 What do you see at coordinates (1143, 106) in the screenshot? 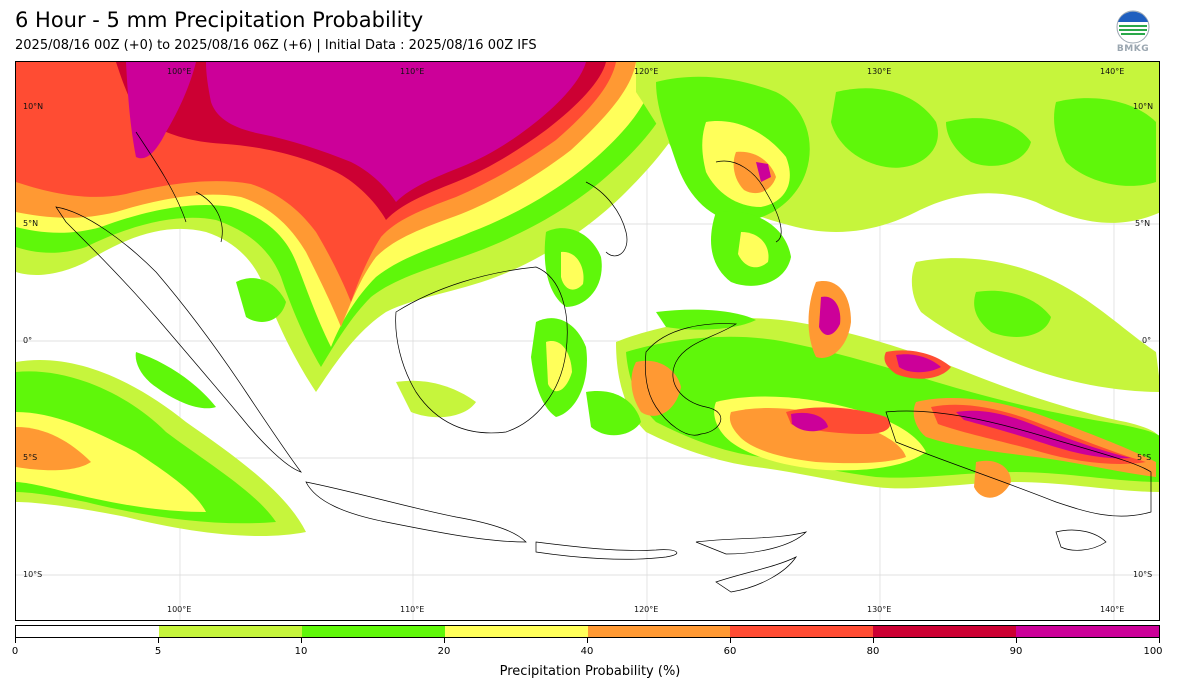
I see `lat-label-right: 10°N` at bounding box center [1143, 106].